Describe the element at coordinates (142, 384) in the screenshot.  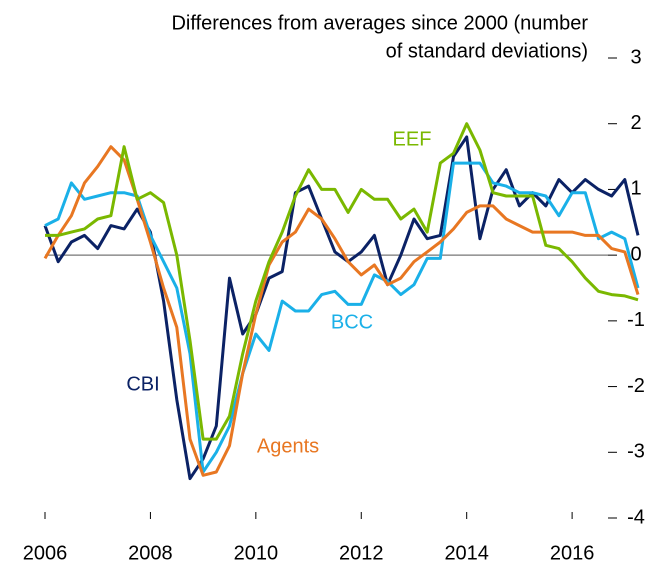
I see `series-label: CBI` at that location.